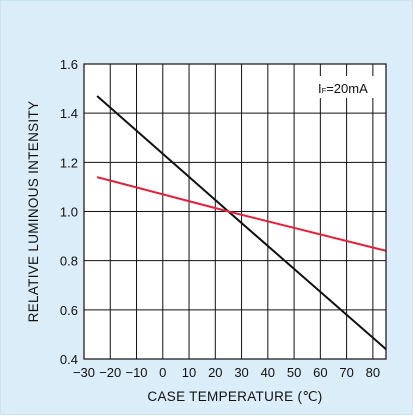 Image resolution: width=413 pixels, height=416 pixels. What do you see at coordinates (373, 372) in the screenshot?
I see `x-tick-label: 80` at bounding box center [373, 372].